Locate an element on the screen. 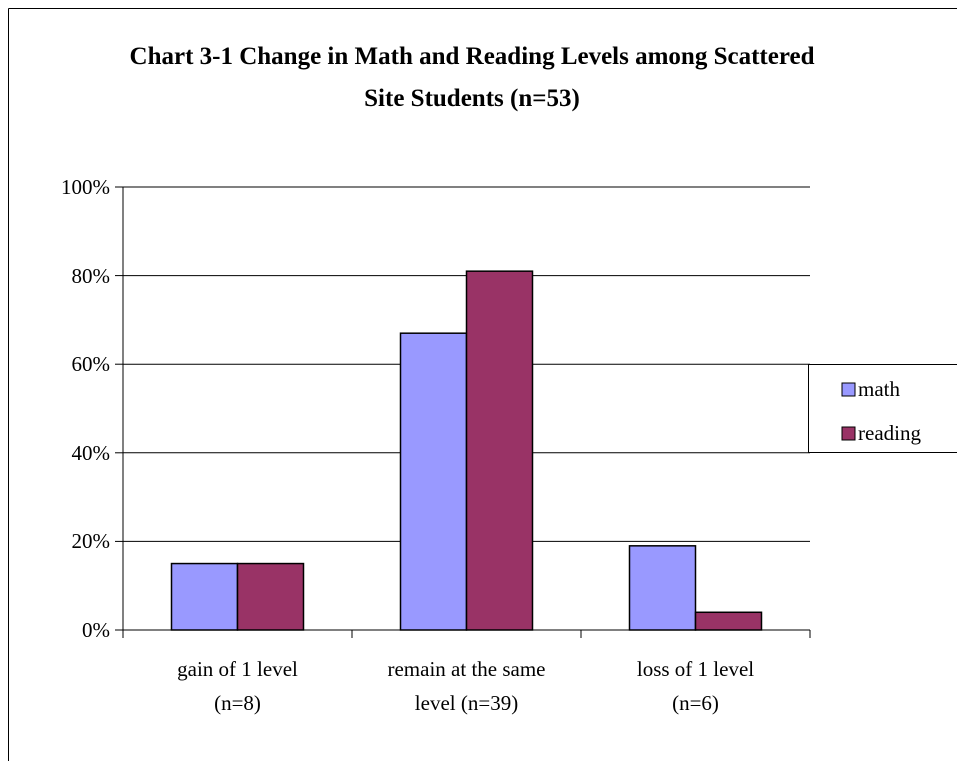 Image resolution: width=957 pixels, height=761 pixels. legend-label: reading is located at coordinates (889, 433).